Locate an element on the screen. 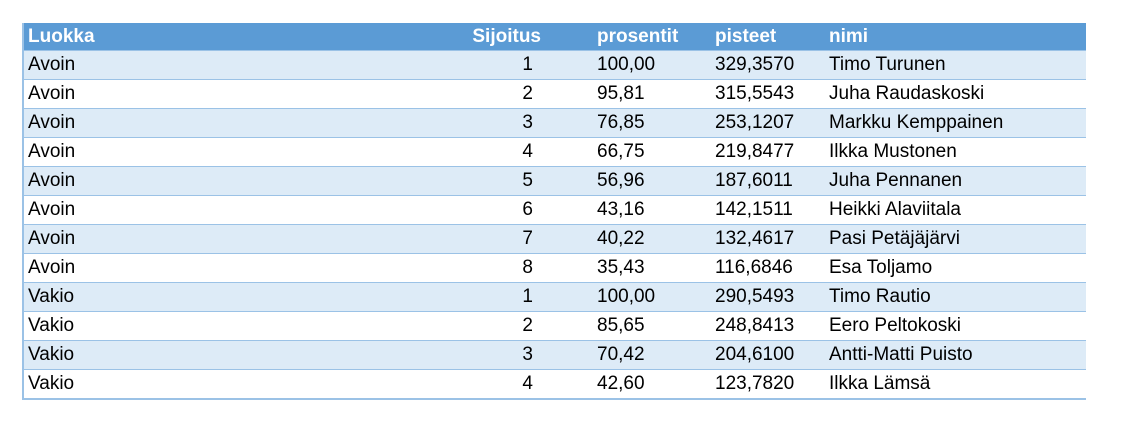  cell-pisteet: 142,1511 is located at coordinates (754, 209).